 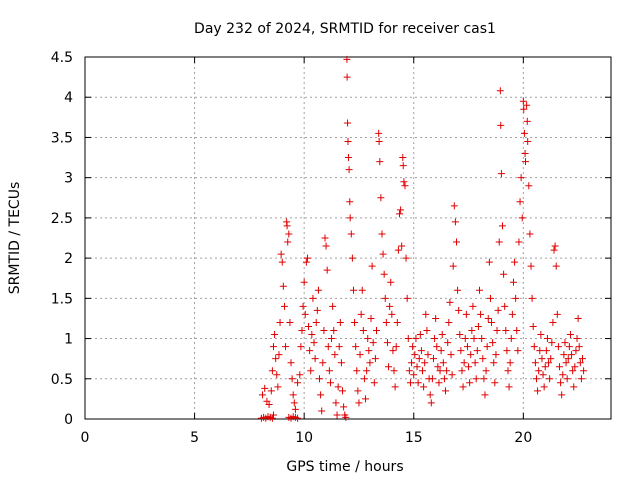 What do you see at coordinates (62, 138) in the screenshot?
I see `y-tick-label: 3.5` at bounding box center [62, 138].